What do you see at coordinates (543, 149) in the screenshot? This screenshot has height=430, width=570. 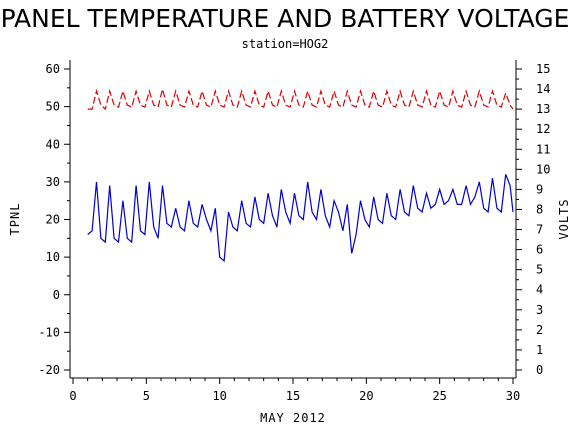 I see `y-right-tick-label: 11` at bounding box center [543, 149].